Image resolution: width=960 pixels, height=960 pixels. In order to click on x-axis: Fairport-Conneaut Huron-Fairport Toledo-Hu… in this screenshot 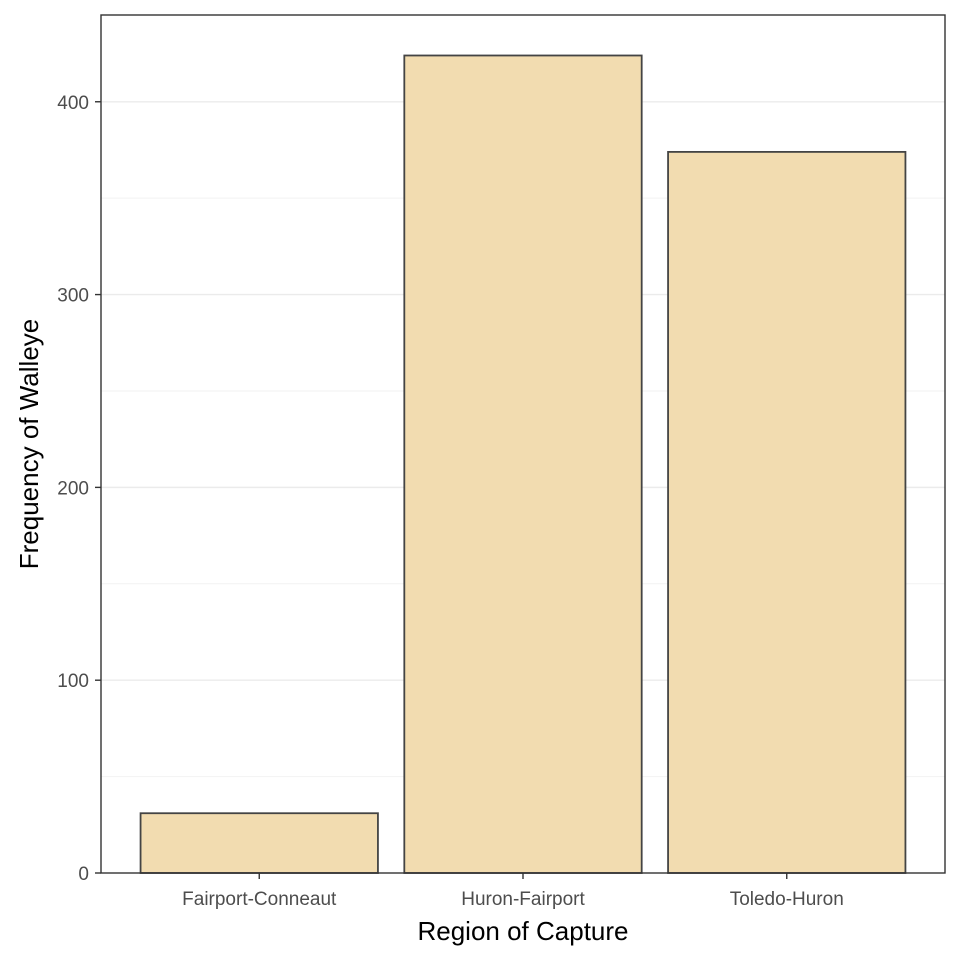, I will do `click(513, 891)`.